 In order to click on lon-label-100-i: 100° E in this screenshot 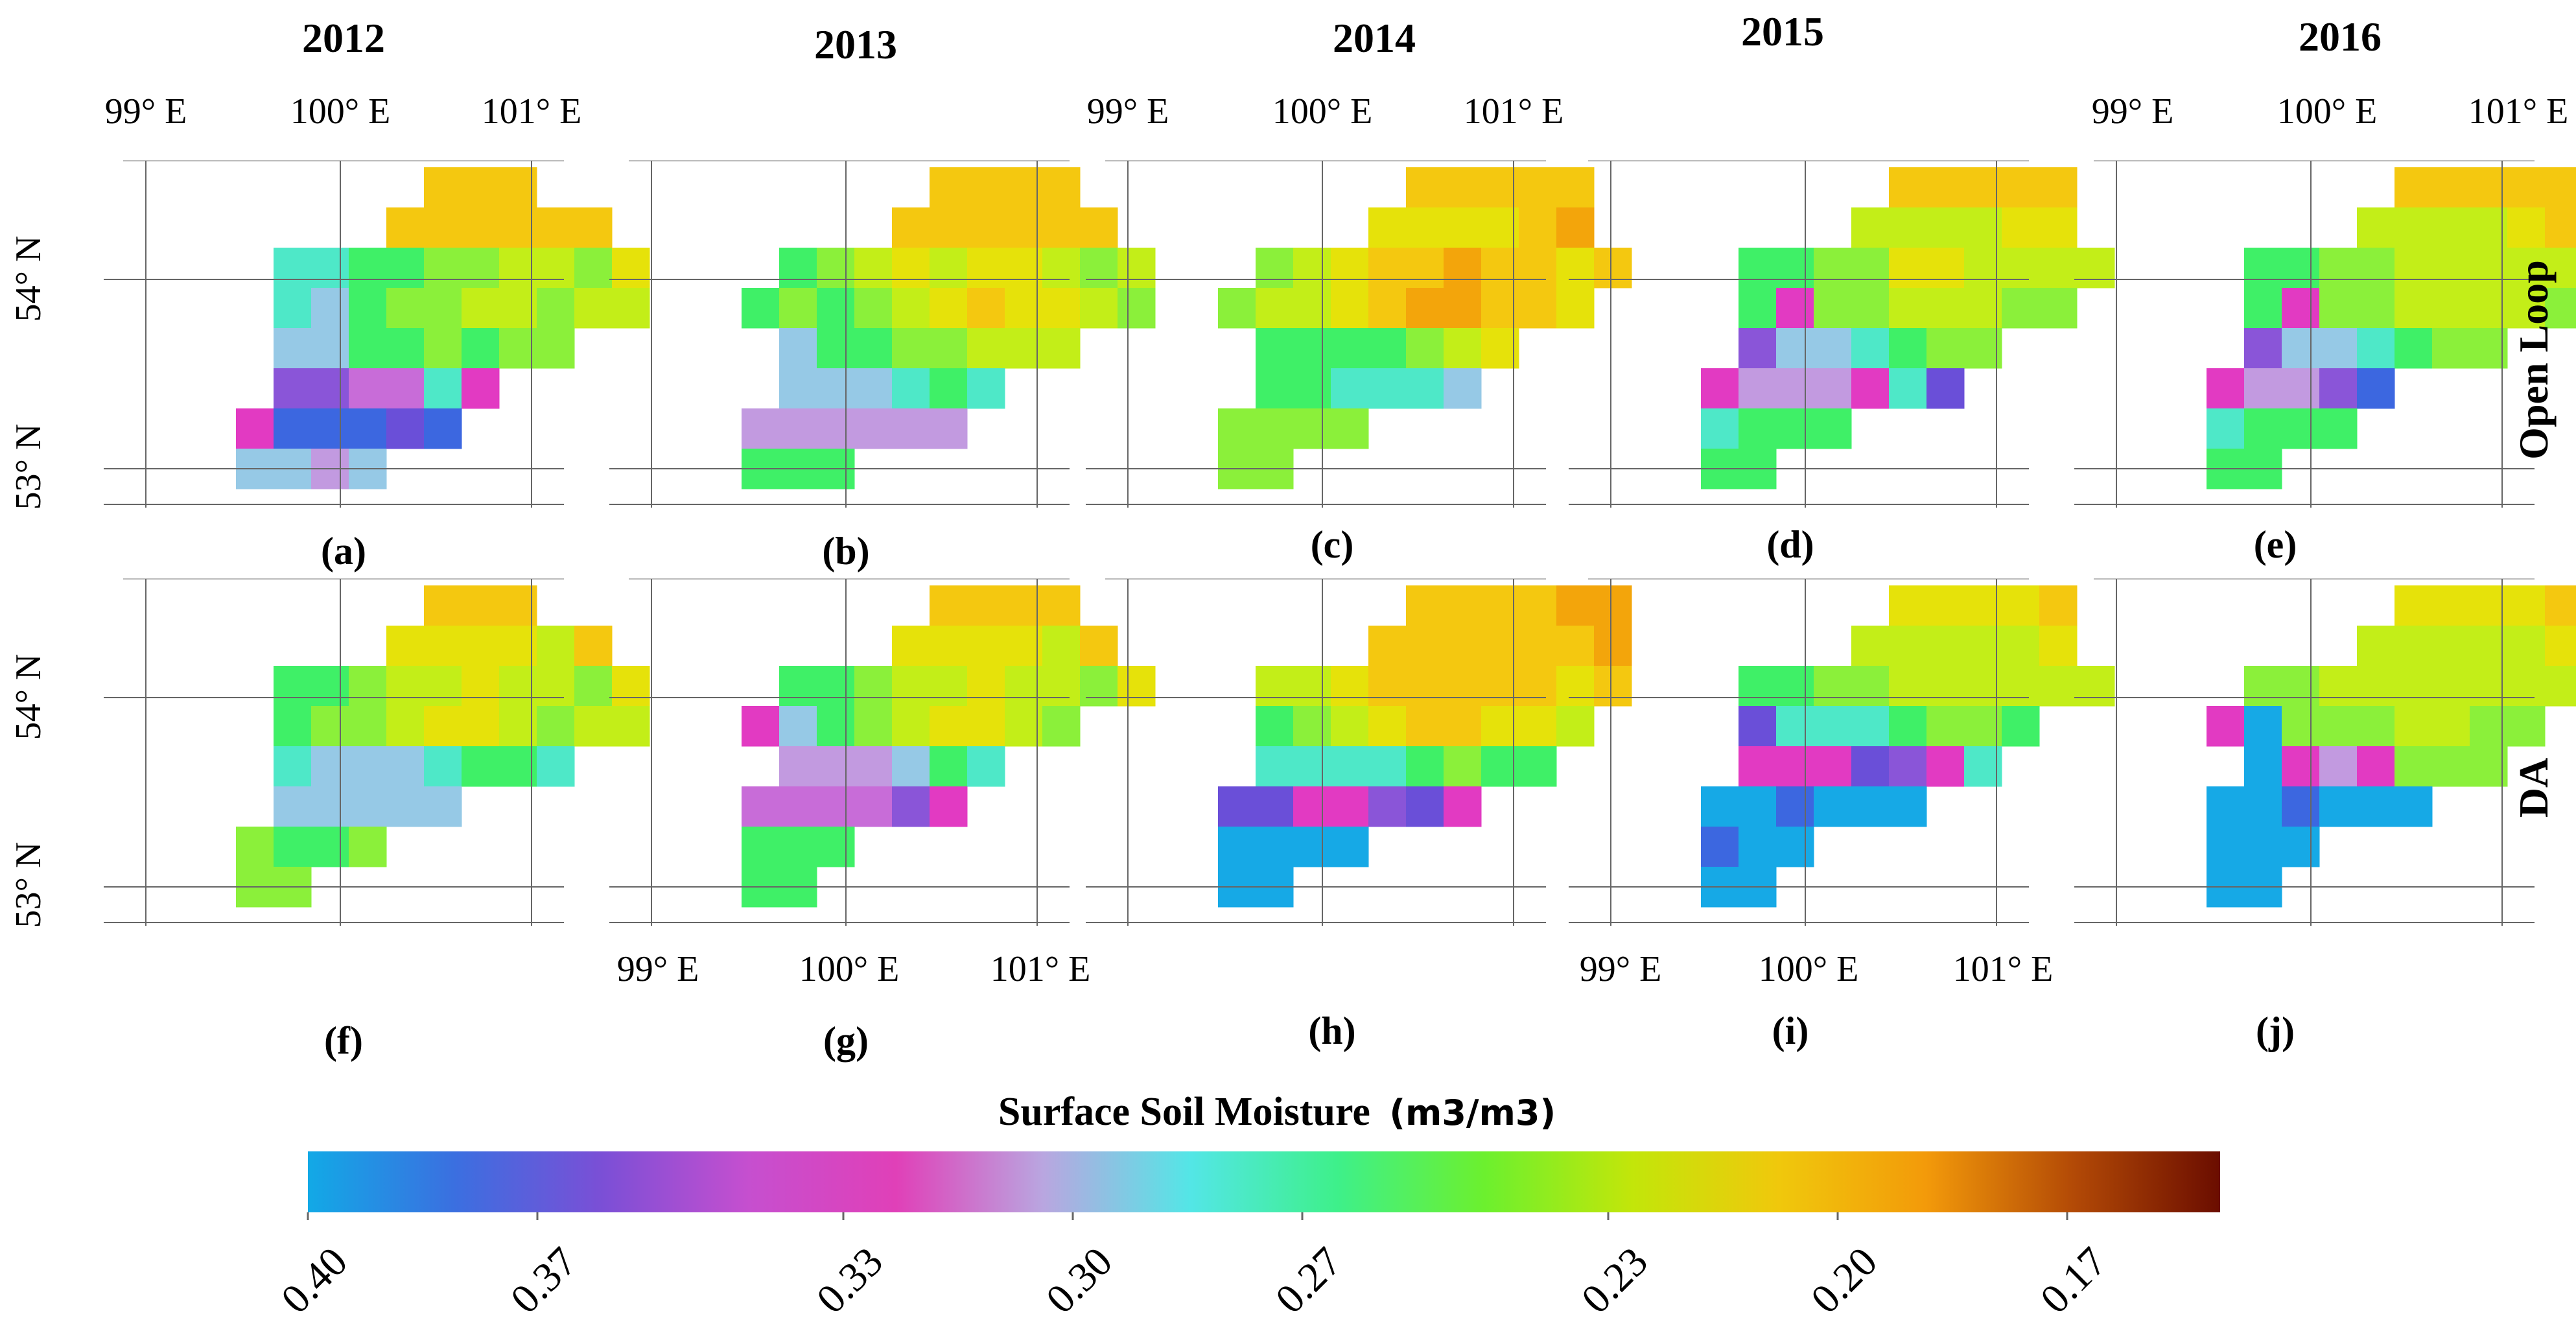, I will do `click(1809, 969)`.